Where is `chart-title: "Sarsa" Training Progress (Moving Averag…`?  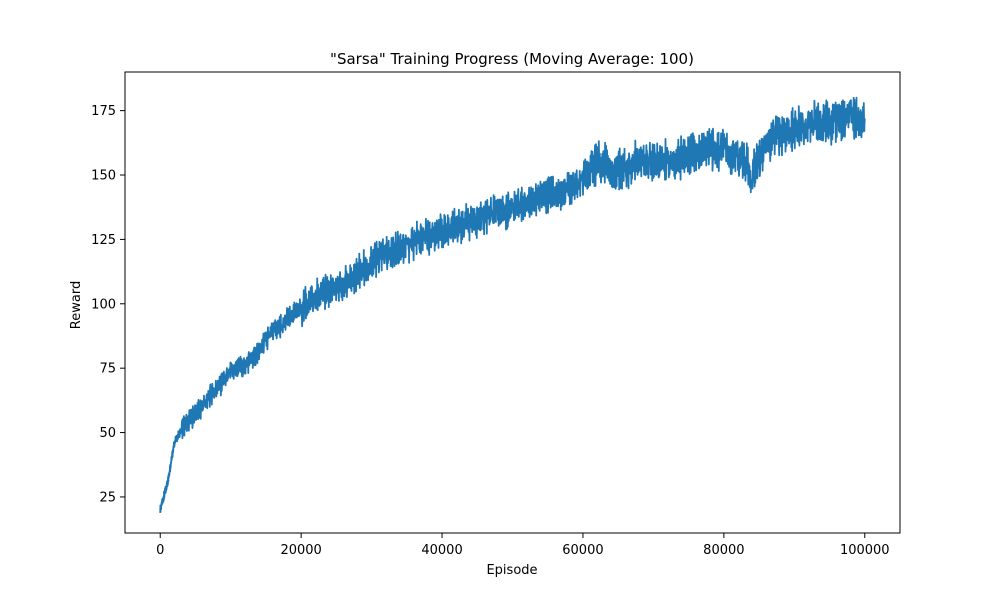
chart-title: "Sarsa" Training Progress (Moving Averag… is located at coordinates (512, 59).